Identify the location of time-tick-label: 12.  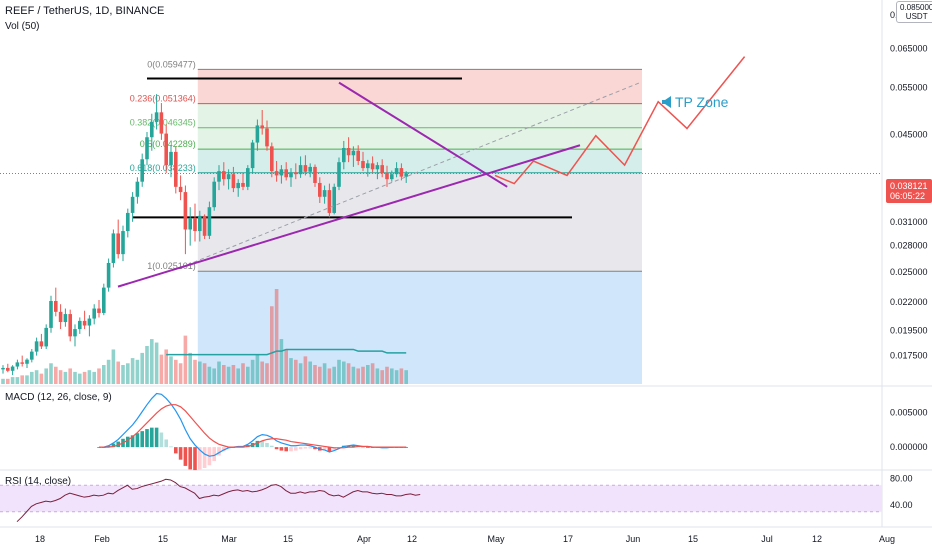
(412, 539).